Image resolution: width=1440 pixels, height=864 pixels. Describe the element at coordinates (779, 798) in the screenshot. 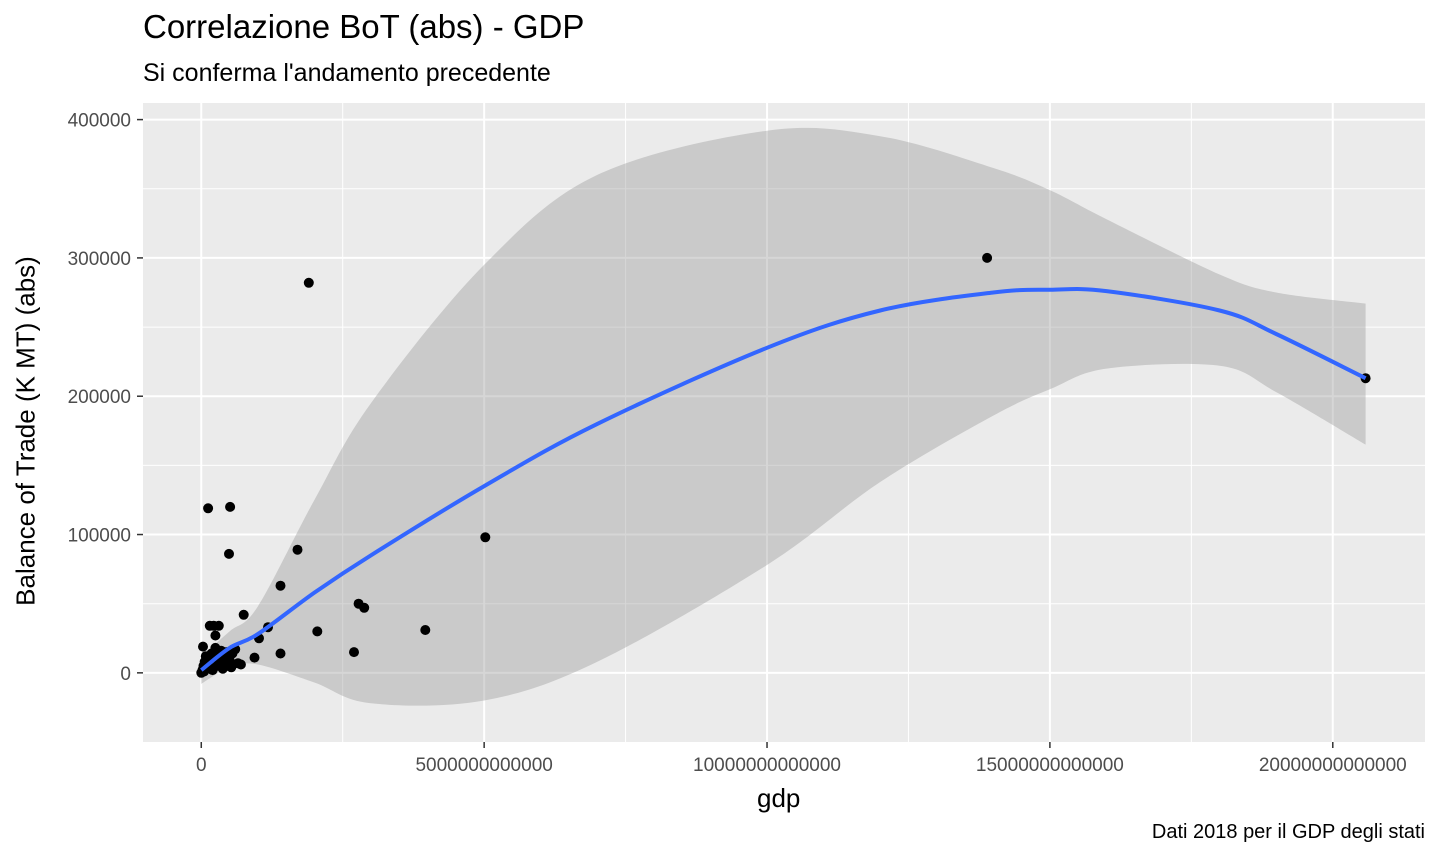

I see `x-axis-label: gdp` at that location.